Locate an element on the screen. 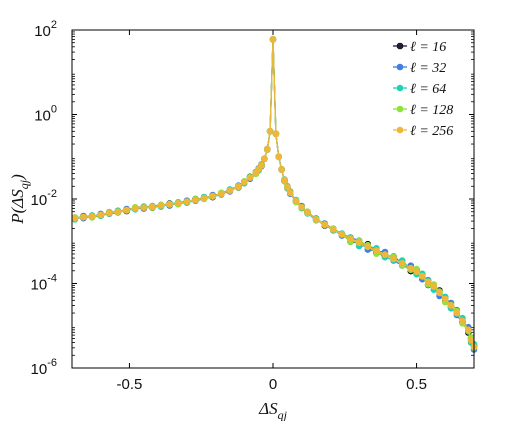 The image size is (523, 426). legend-item: ℓ = 32 is located at coordinates (419, 68).